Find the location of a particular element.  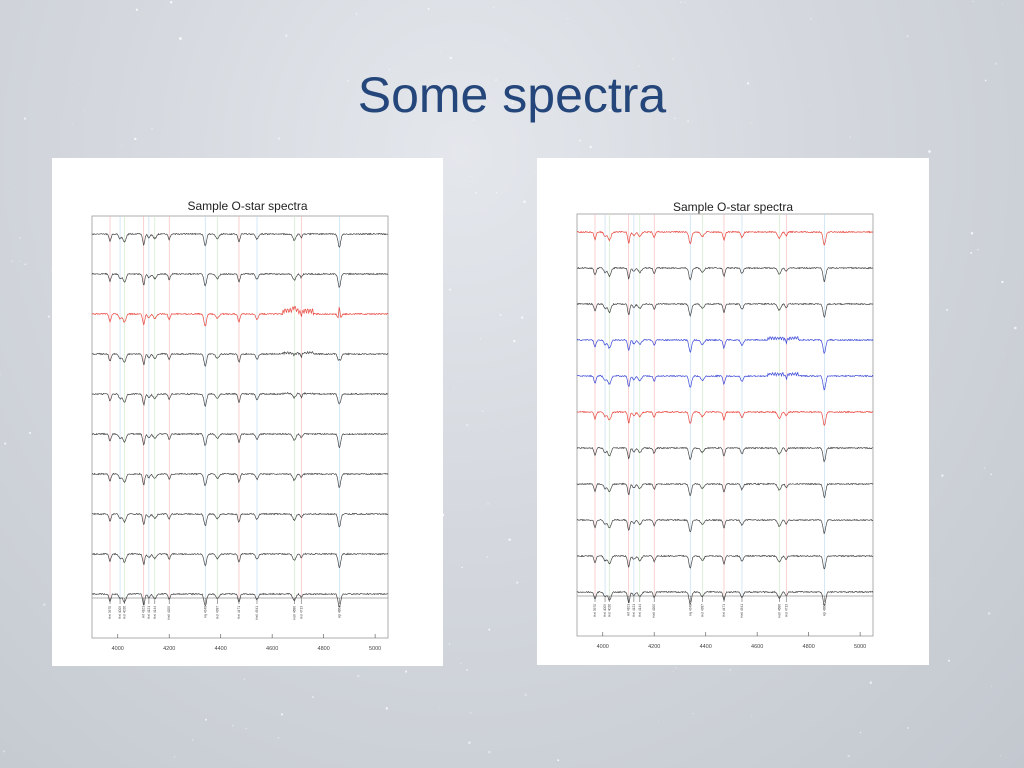

line-id-label: HeII 4541 is located at coordinates (742, 611).